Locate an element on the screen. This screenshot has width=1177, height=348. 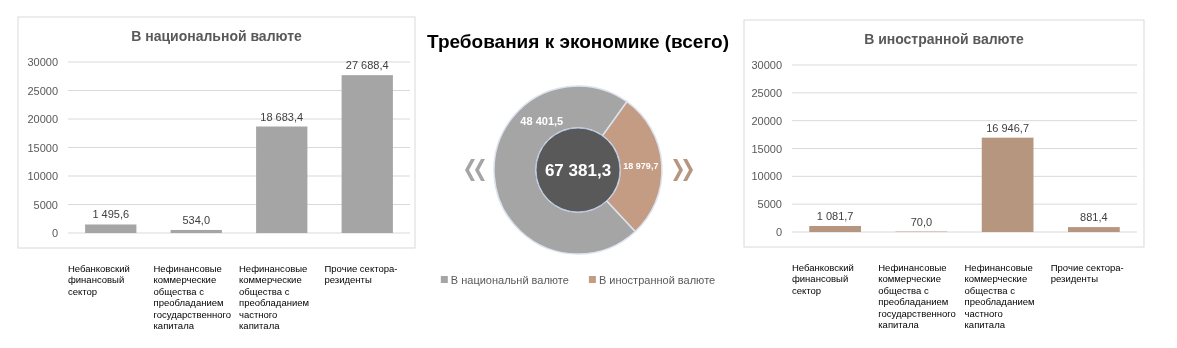
chart-title: В иностранной валюте is located at coordinates (944, 39).